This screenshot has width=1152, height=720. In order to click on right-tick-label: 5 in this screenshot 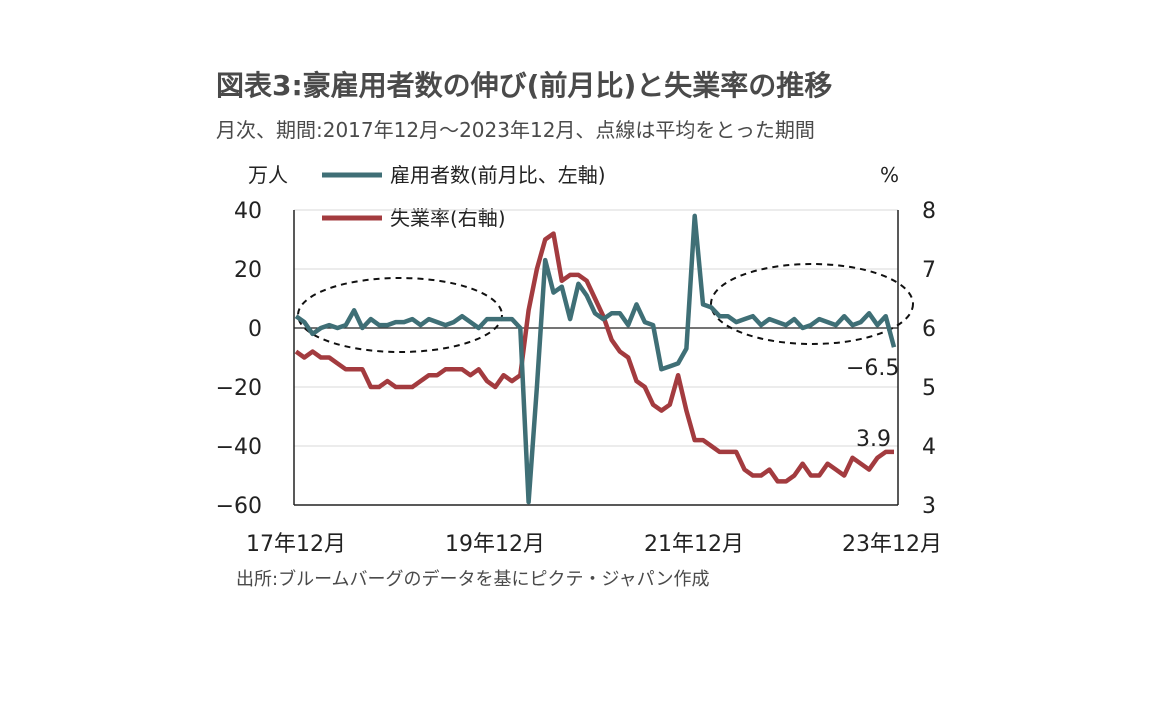, I will do `click(929, 388)`.